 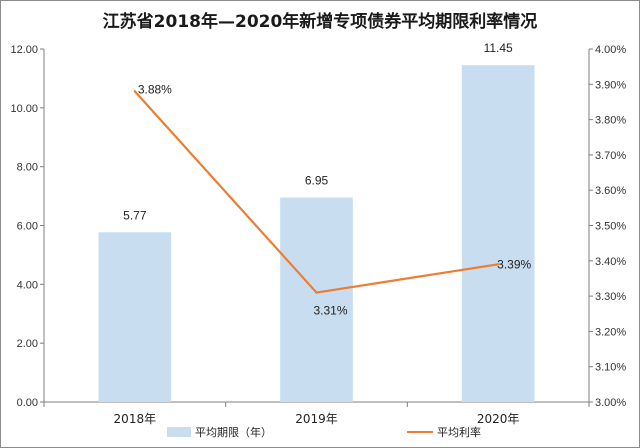 What do you see at coordinates (610, 156) in the screenshot?
I see `right-tick-label: 3.70%` at bounding box center [610, 156].